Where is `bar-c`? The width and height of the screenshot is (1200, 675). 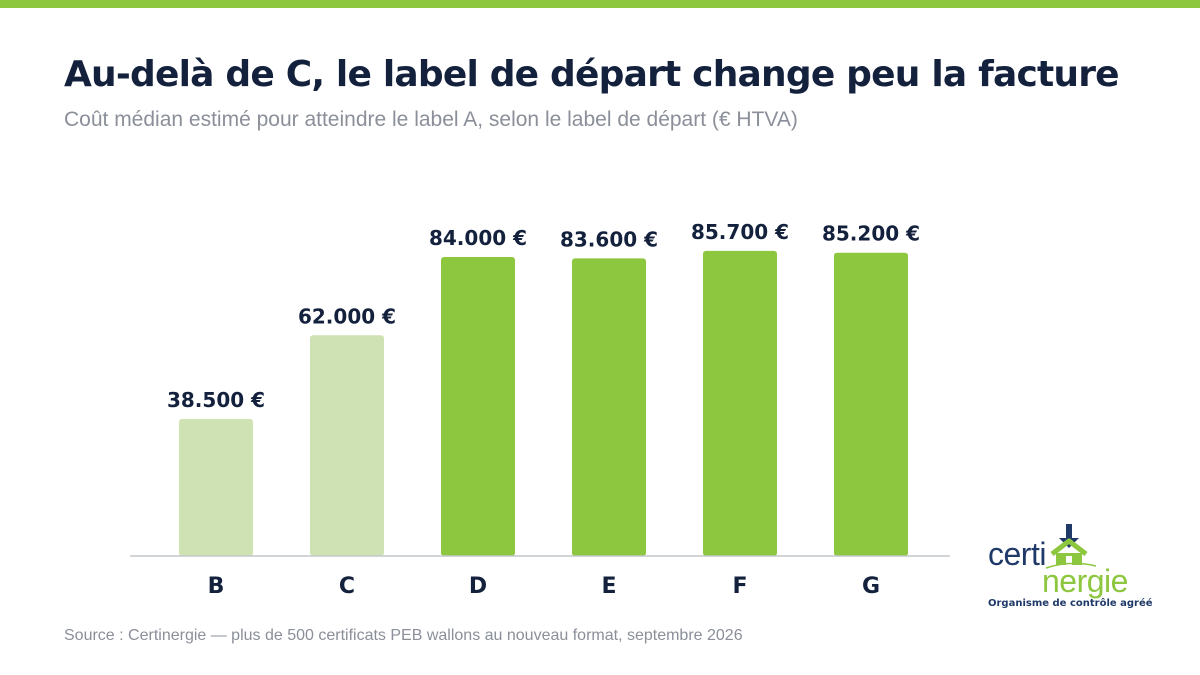 bar-c is located at coordinates (347, 445).